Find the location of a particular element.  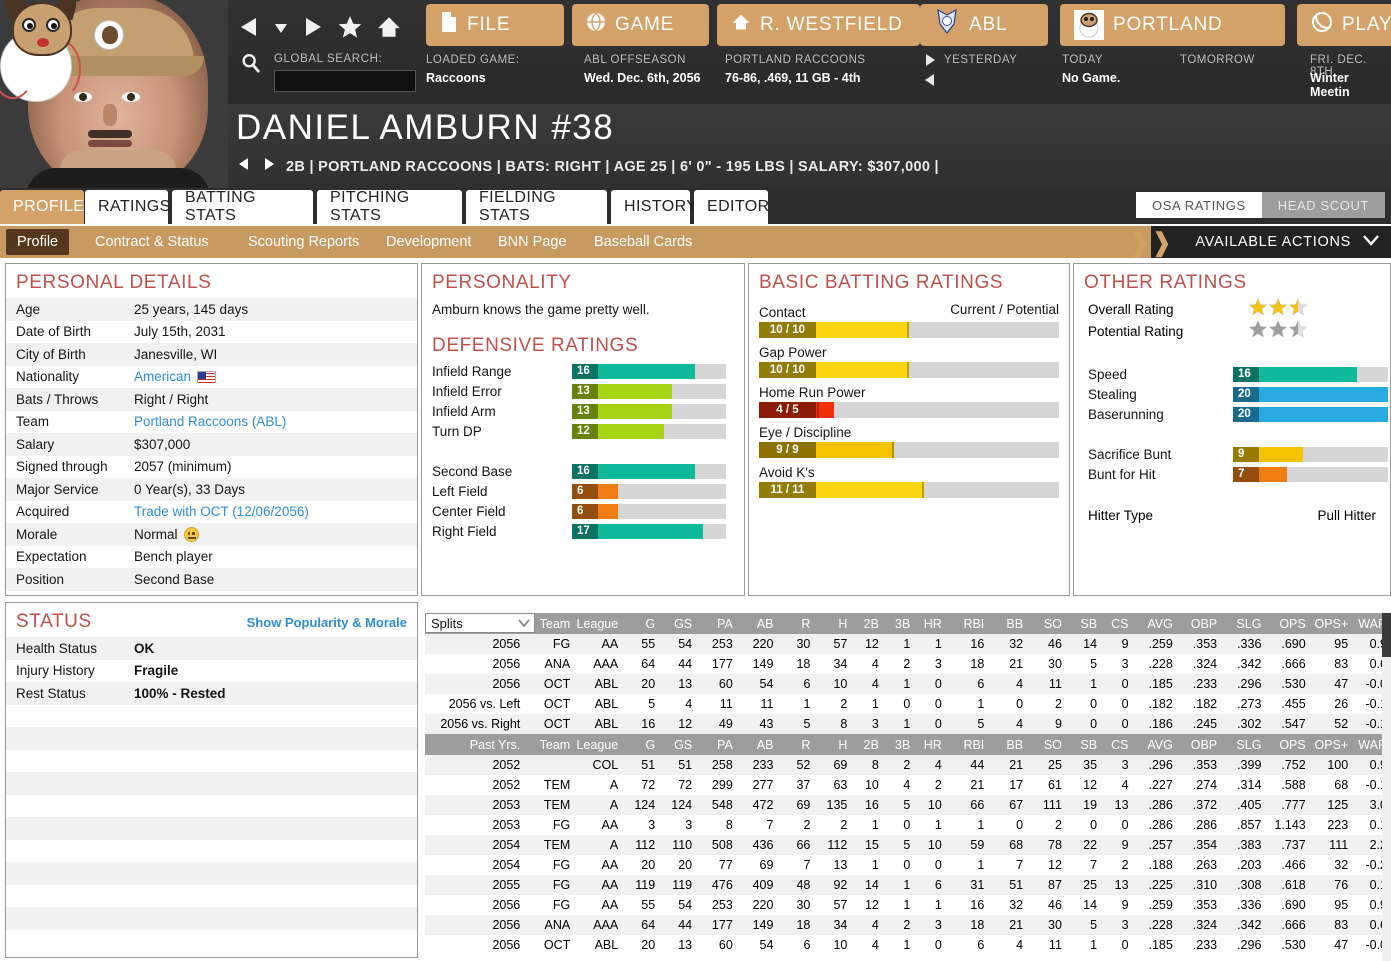

table-cell: HR is located at coordinates (932, 623).